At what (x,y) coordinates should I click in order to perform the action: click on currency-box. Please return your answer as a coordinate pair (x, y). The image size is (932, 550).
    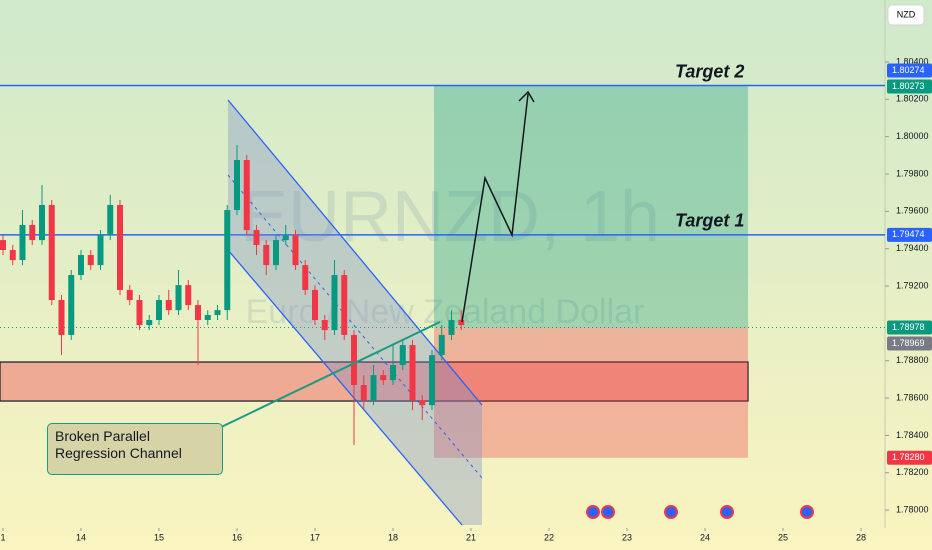
    Looking at the image, I should click on (906, 15).